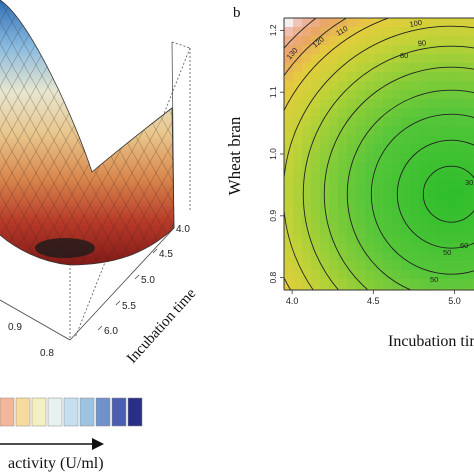 The image size is (474, 474). I want to click on heatmap-x-tick-label: 5.0, so click(454, 301).